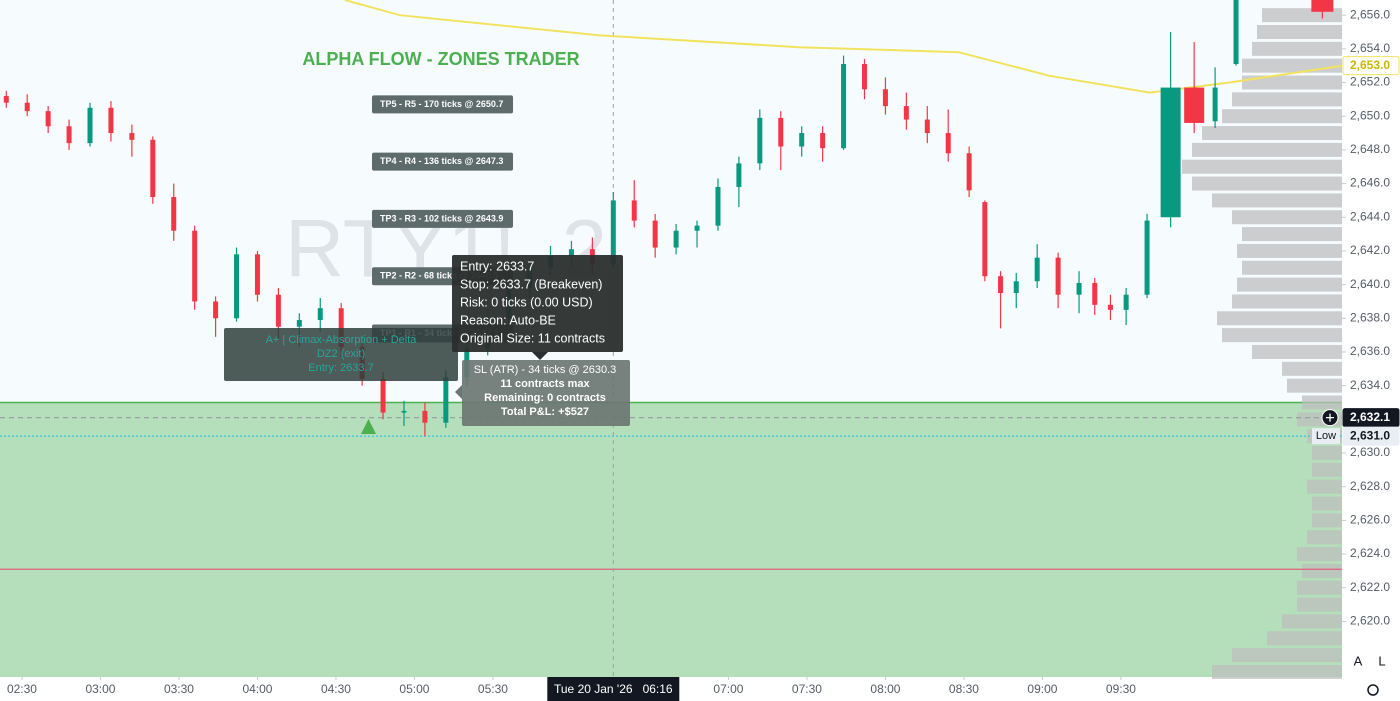 The height and width of the screenshot is (701, 1400). I want to click on price-axis-background, so click(1371, 350).